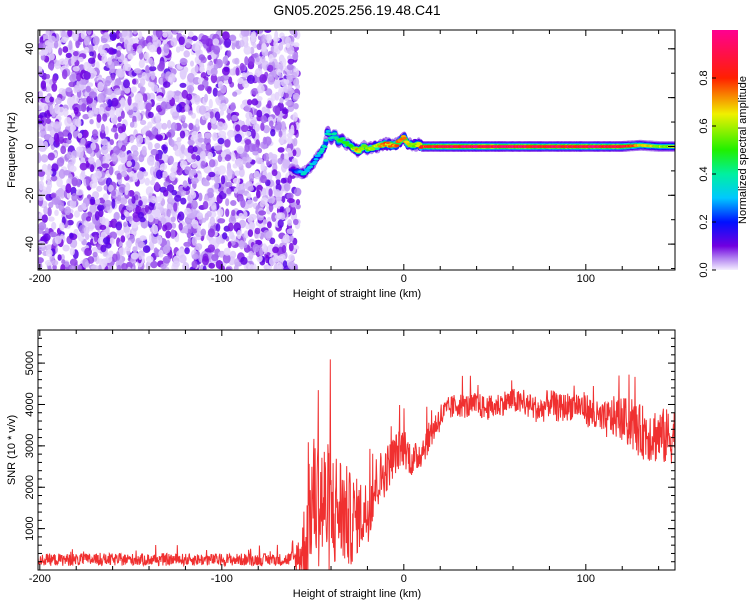 The width and height of the screenshot is (750, 600). I want to click on y-tick-label: -40, so click(30, 244).